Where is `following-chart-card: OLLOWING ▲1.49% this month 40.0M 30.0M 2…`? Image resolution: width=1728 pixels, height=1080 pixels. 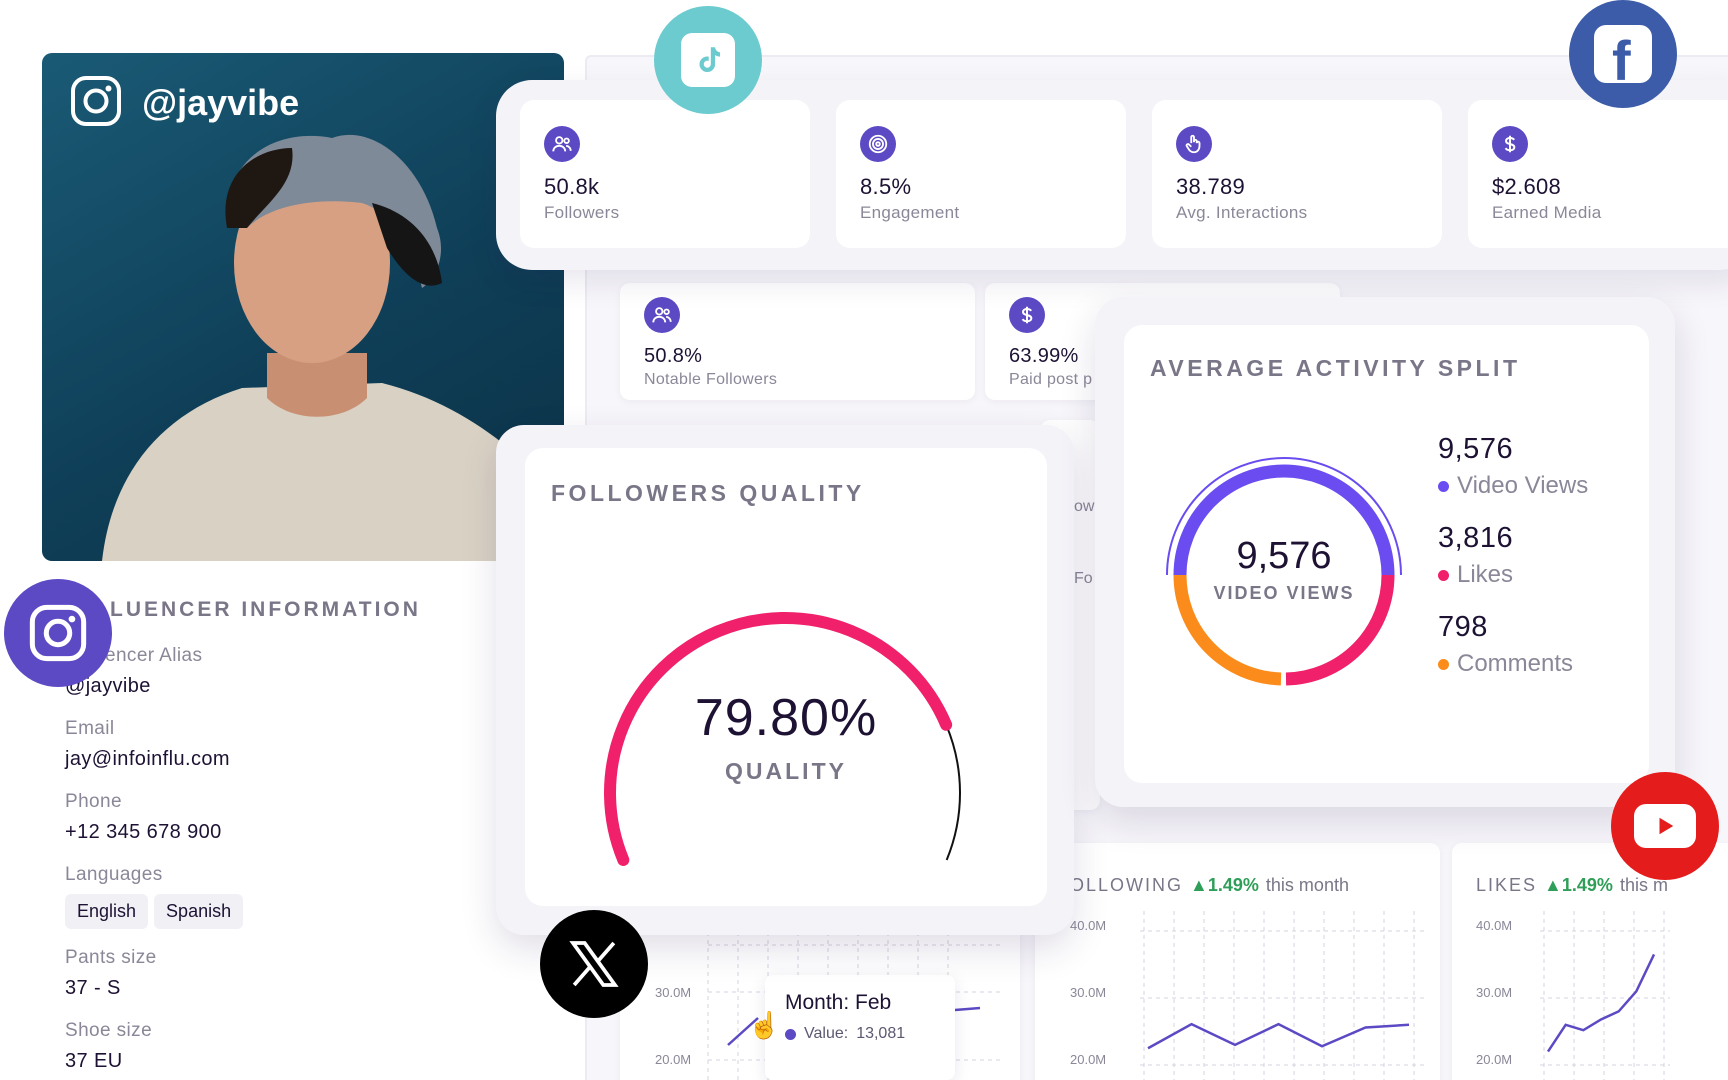
following-chart-card: OLLOWING ▲1.49% this month 40.0M 30.0M 2… is located at coordinates (1237, 961).